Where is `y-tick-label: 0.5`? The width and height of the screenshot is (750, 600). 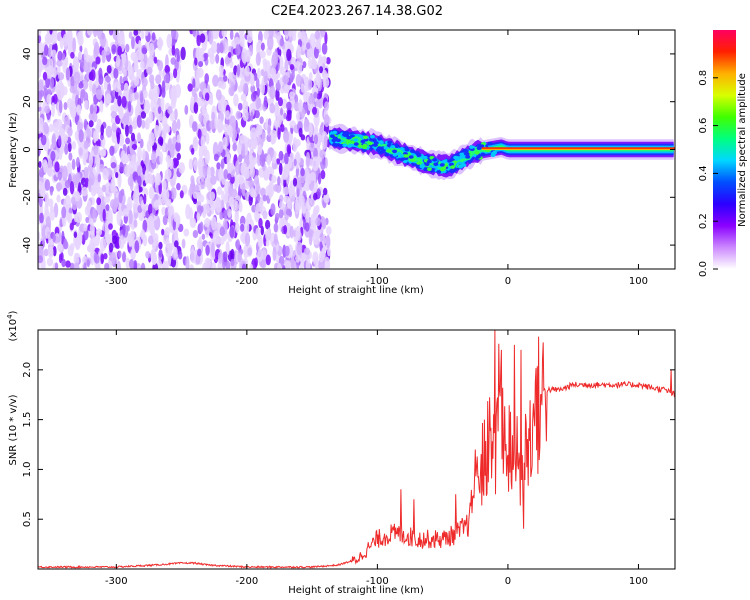
y-tick-label: 0.5 is located at coordinates (27, 519).